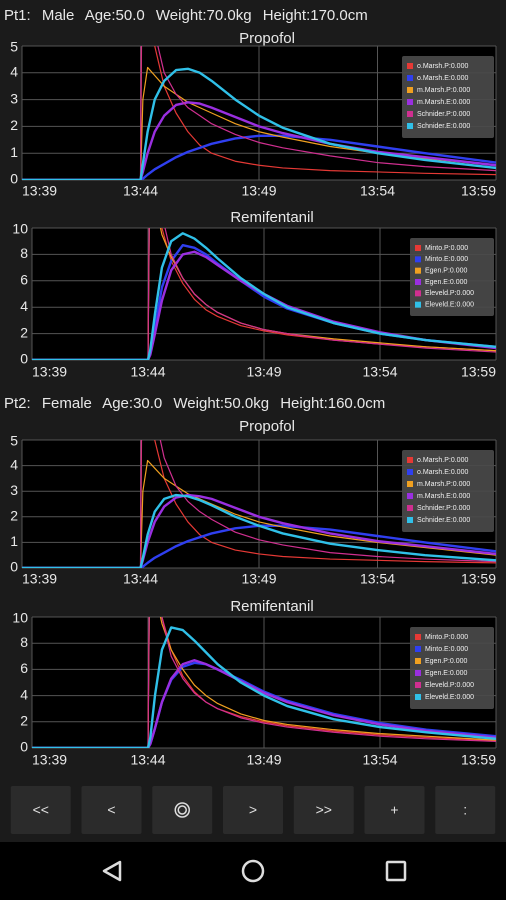  I want to click on button-label: <, so click(111, 810).